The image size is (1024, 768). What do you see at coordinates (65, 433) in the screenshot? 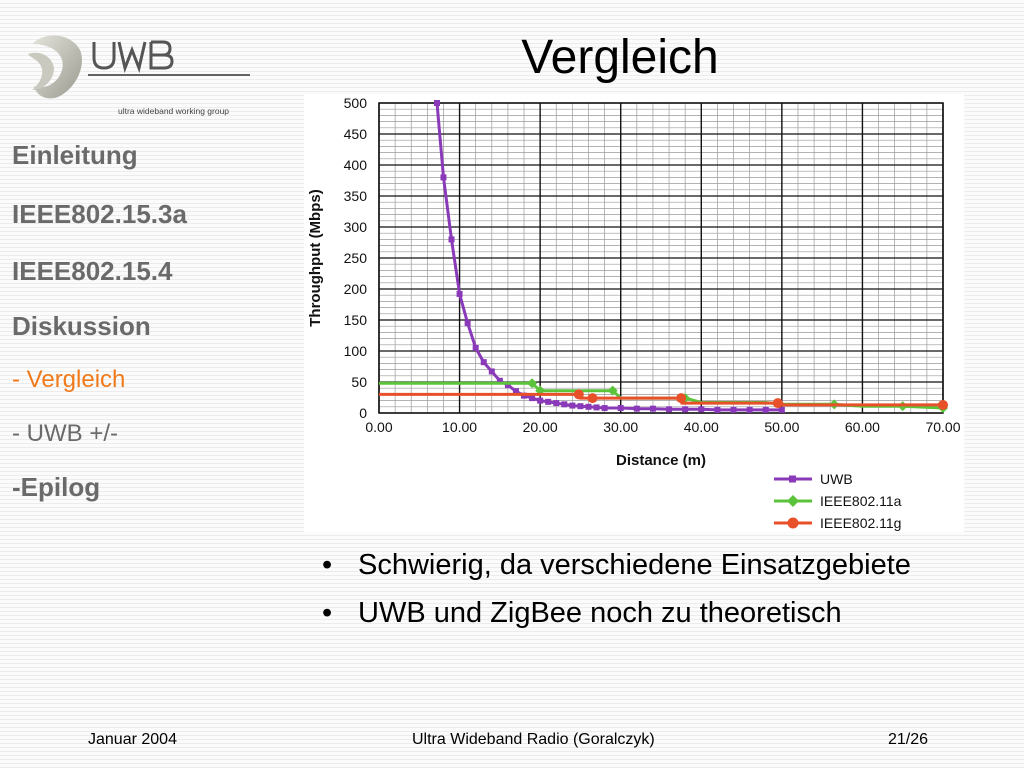
I see `nav-item-uwb-pros-cons: - UWB +/-` at bounding box center [65, 433].